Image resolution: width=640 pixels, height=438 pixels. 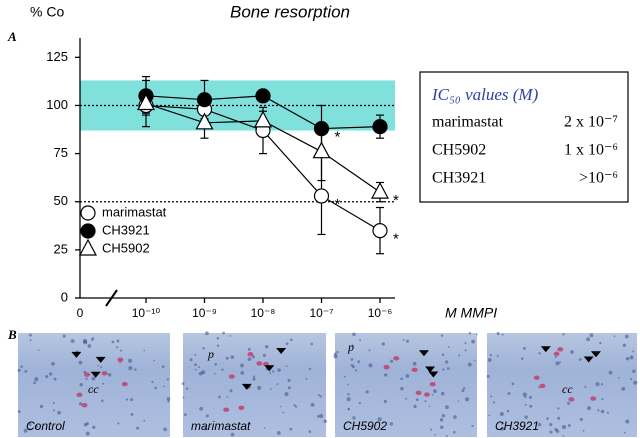 I want to click on y-tick-label: 25, so click(x=61, y=248).